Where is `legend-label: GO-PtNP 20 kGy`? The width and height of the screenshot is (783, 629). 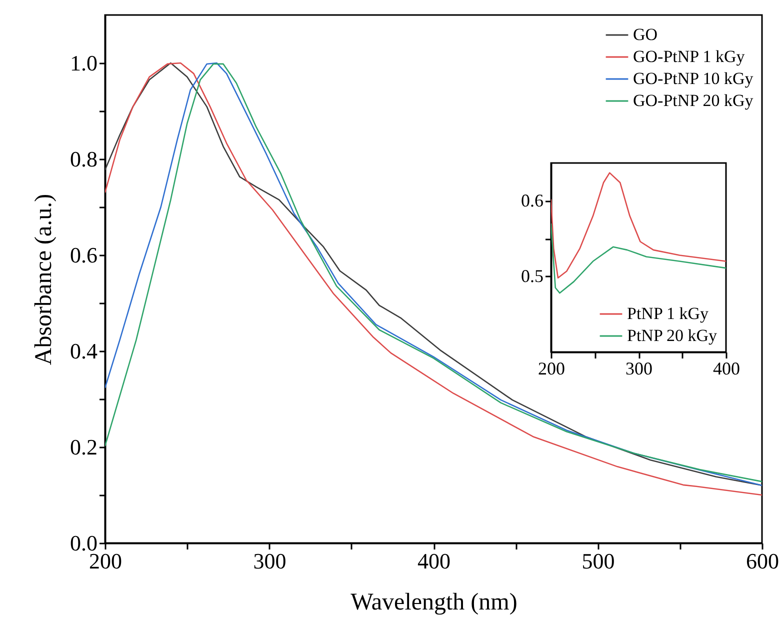
legend-label: GO-PtNP 20 kGy is located at coordinates (693, 100).